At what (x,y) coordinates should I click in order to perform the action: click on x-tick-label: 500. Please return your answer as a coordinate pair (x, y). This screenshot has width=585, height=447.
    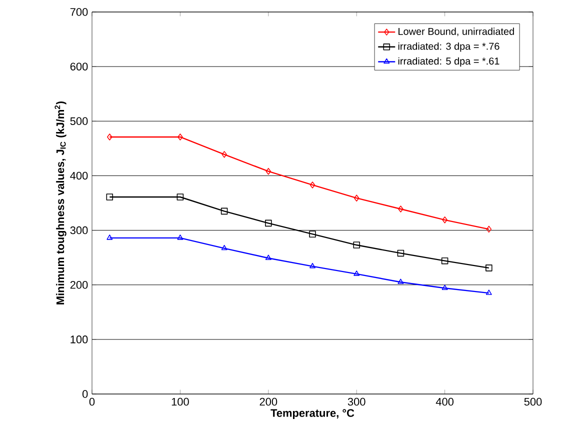
    Looking at the image, I should click on (533, 402).